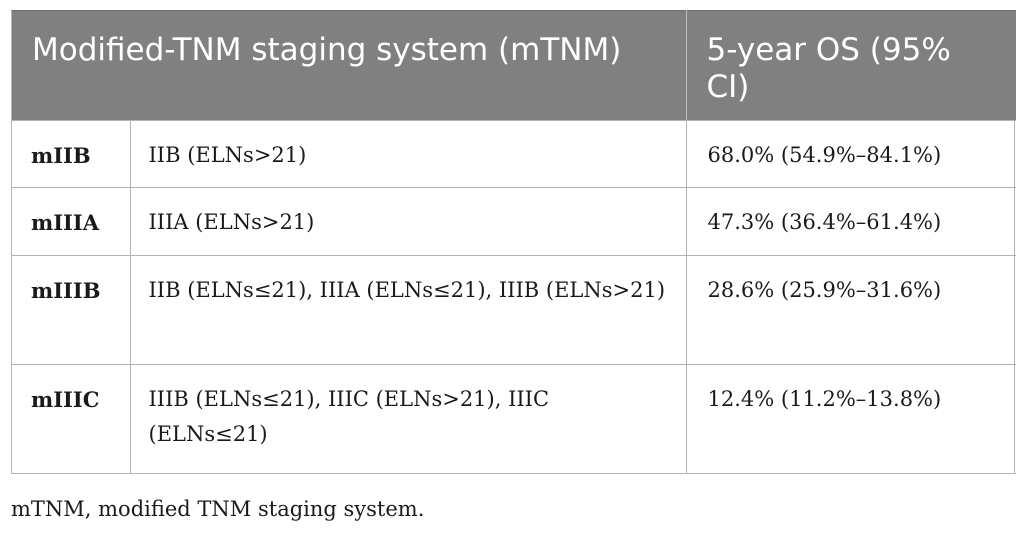 The image size is (1026, 535). Describe the element at coordinates (218, 509) in the screenshot. I see `table-footnote: mTNM, modified TNM staging system.` at that location.